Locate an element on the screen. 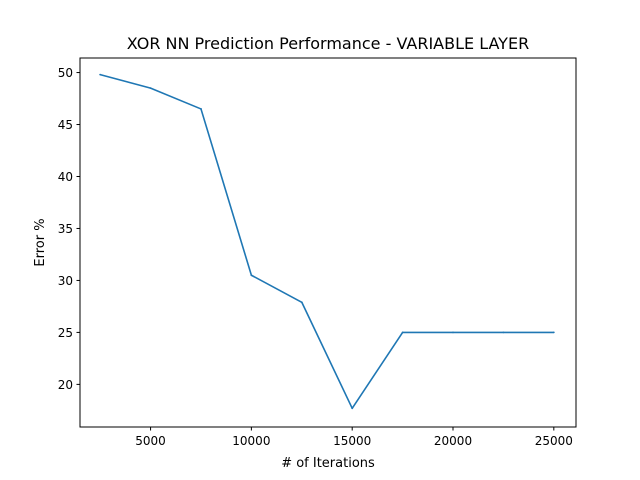 This screenshot has height=480, width=640. y-tick-label: 35 is located at coordinates (65, 229).